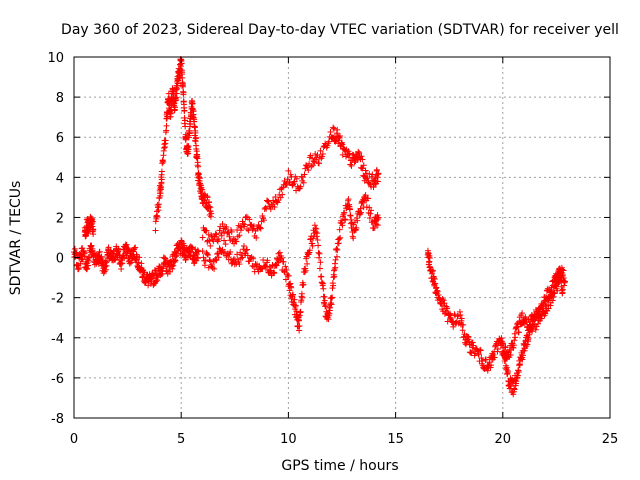 This screenshot has height=480, width=640. Describe the element at coordinates (60, 98) in the screenshot. I see `y-tick-label: 8` at that location.